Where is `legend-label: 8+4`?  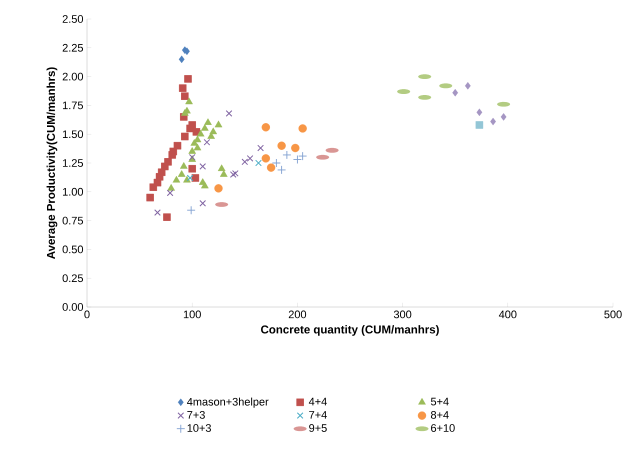
legend-label: 8+4 is located at coordinates (439, 415).